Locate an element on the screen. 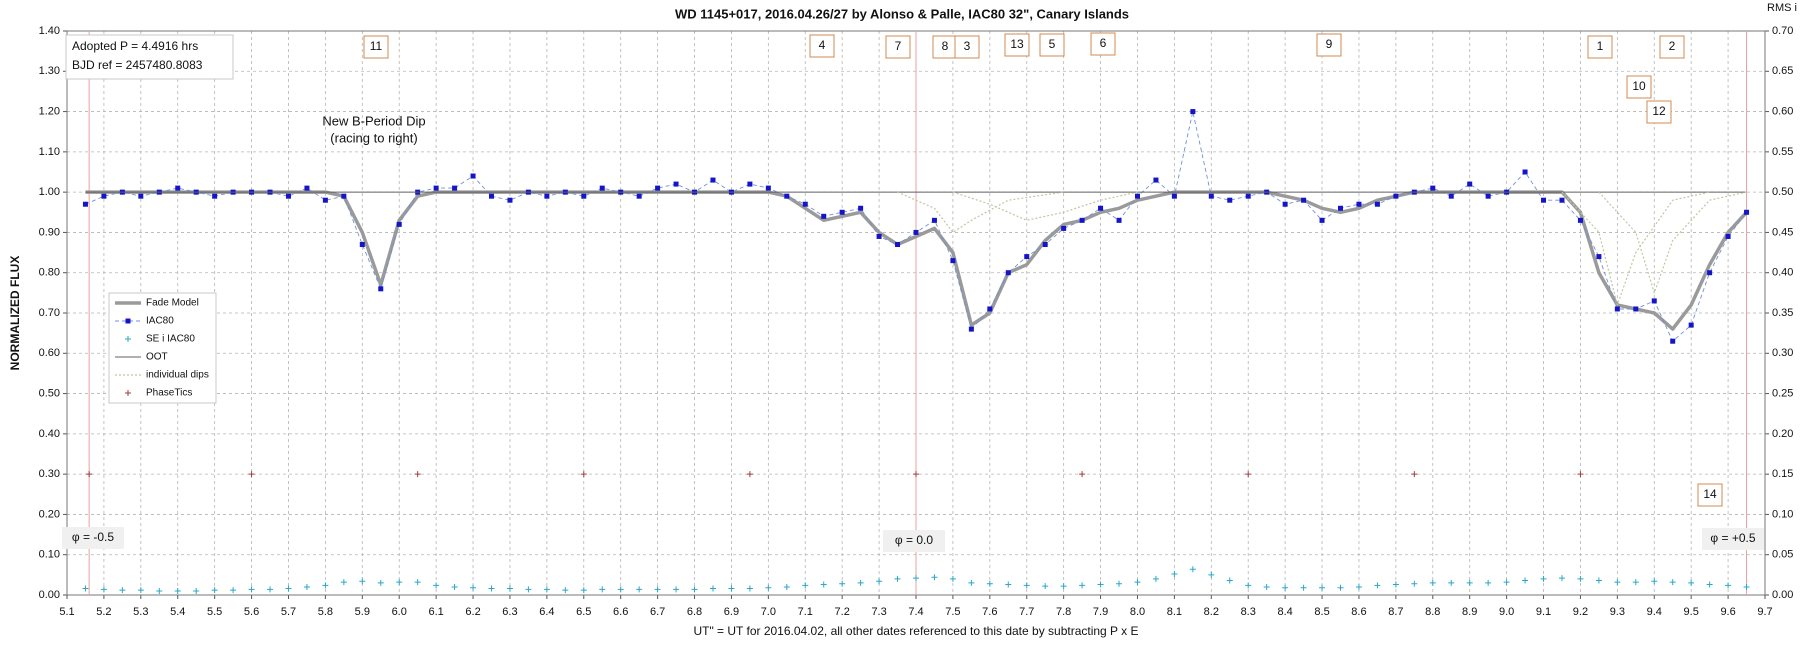  y2-tick-label: 0.55 is located at coordinates (1782, 152).